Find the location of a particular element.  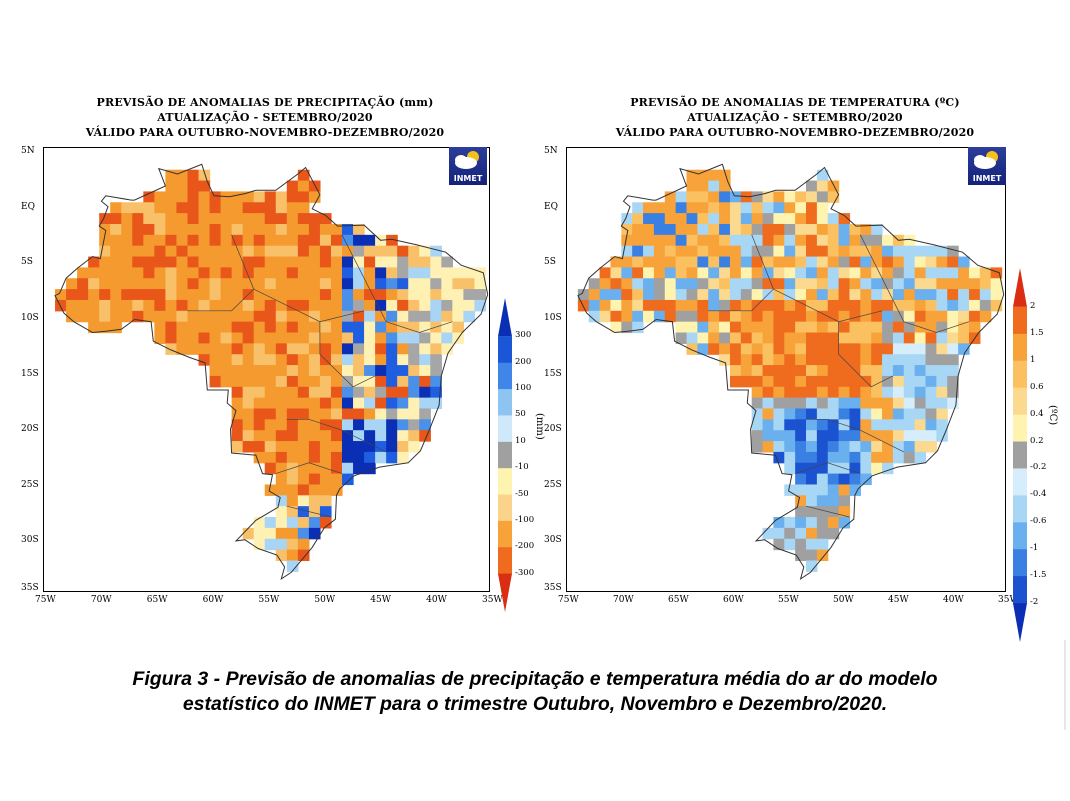

latitude-tick-label: 25S is located at coordinates (30, 484).